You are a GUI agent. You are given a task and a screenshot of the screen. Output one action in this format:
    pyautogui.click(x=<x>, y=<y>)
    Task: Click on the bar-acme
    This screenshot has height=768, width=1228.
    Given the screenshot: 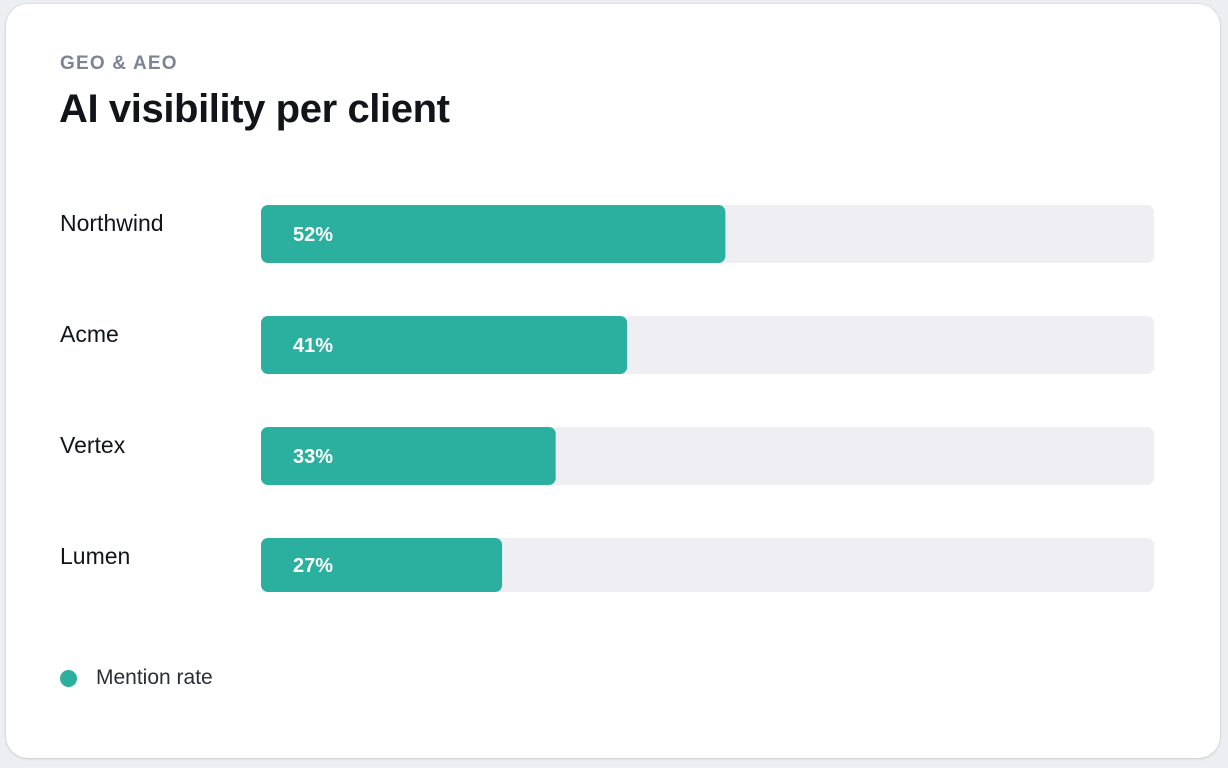 What is the action you would take?
    pyautogui.click(x=444, y=345)
    